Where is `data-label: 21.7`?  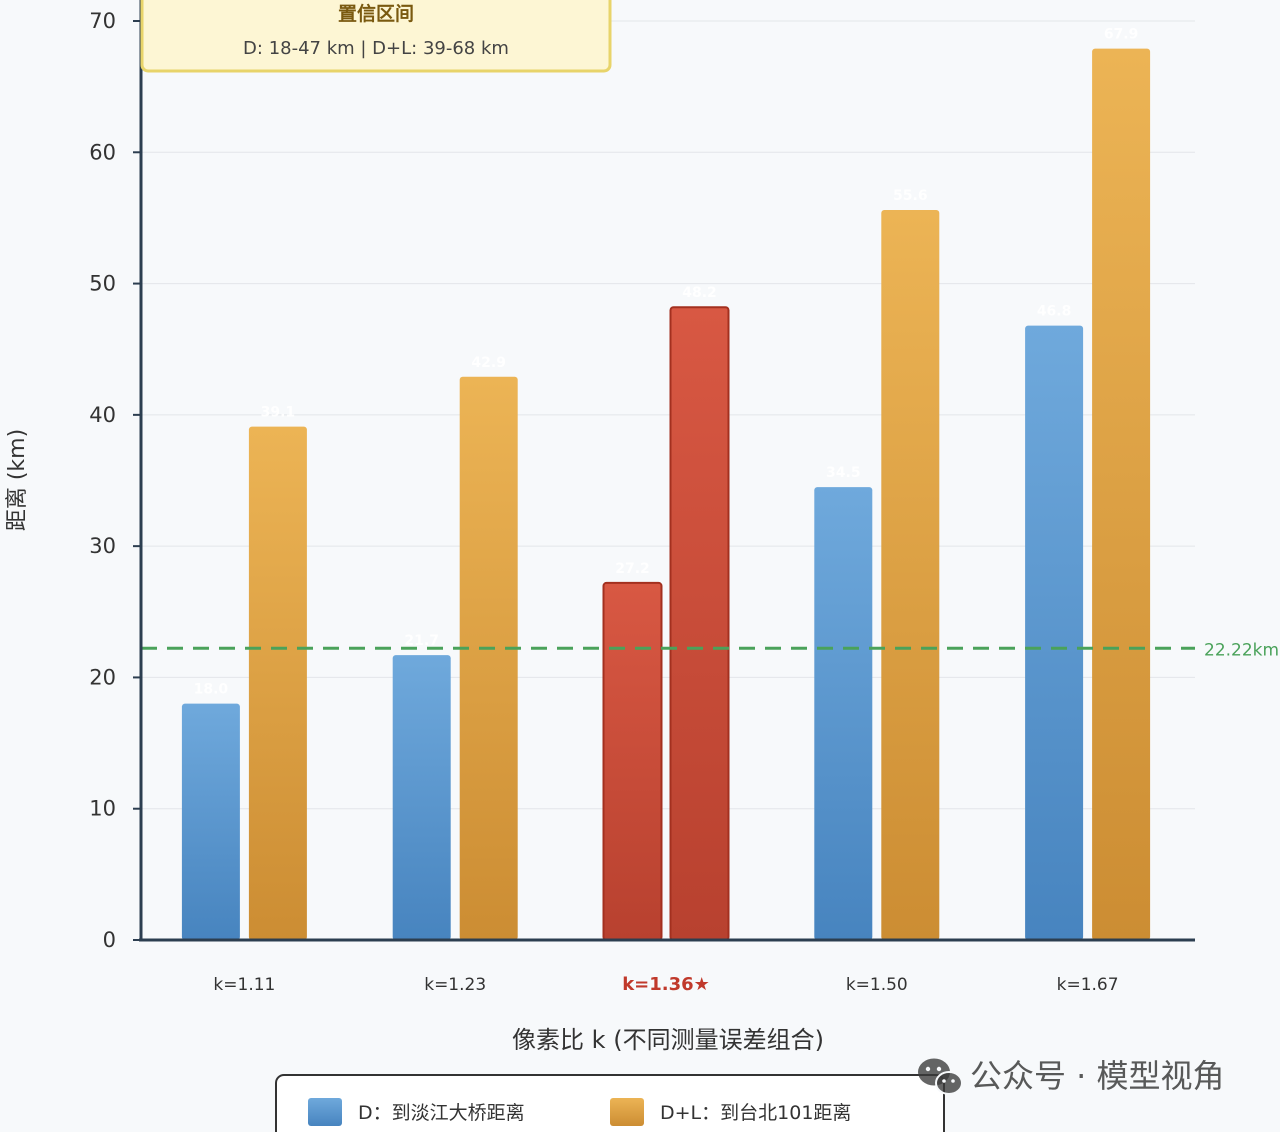 data-label: 21.7 is located at coordinates (421, 641).